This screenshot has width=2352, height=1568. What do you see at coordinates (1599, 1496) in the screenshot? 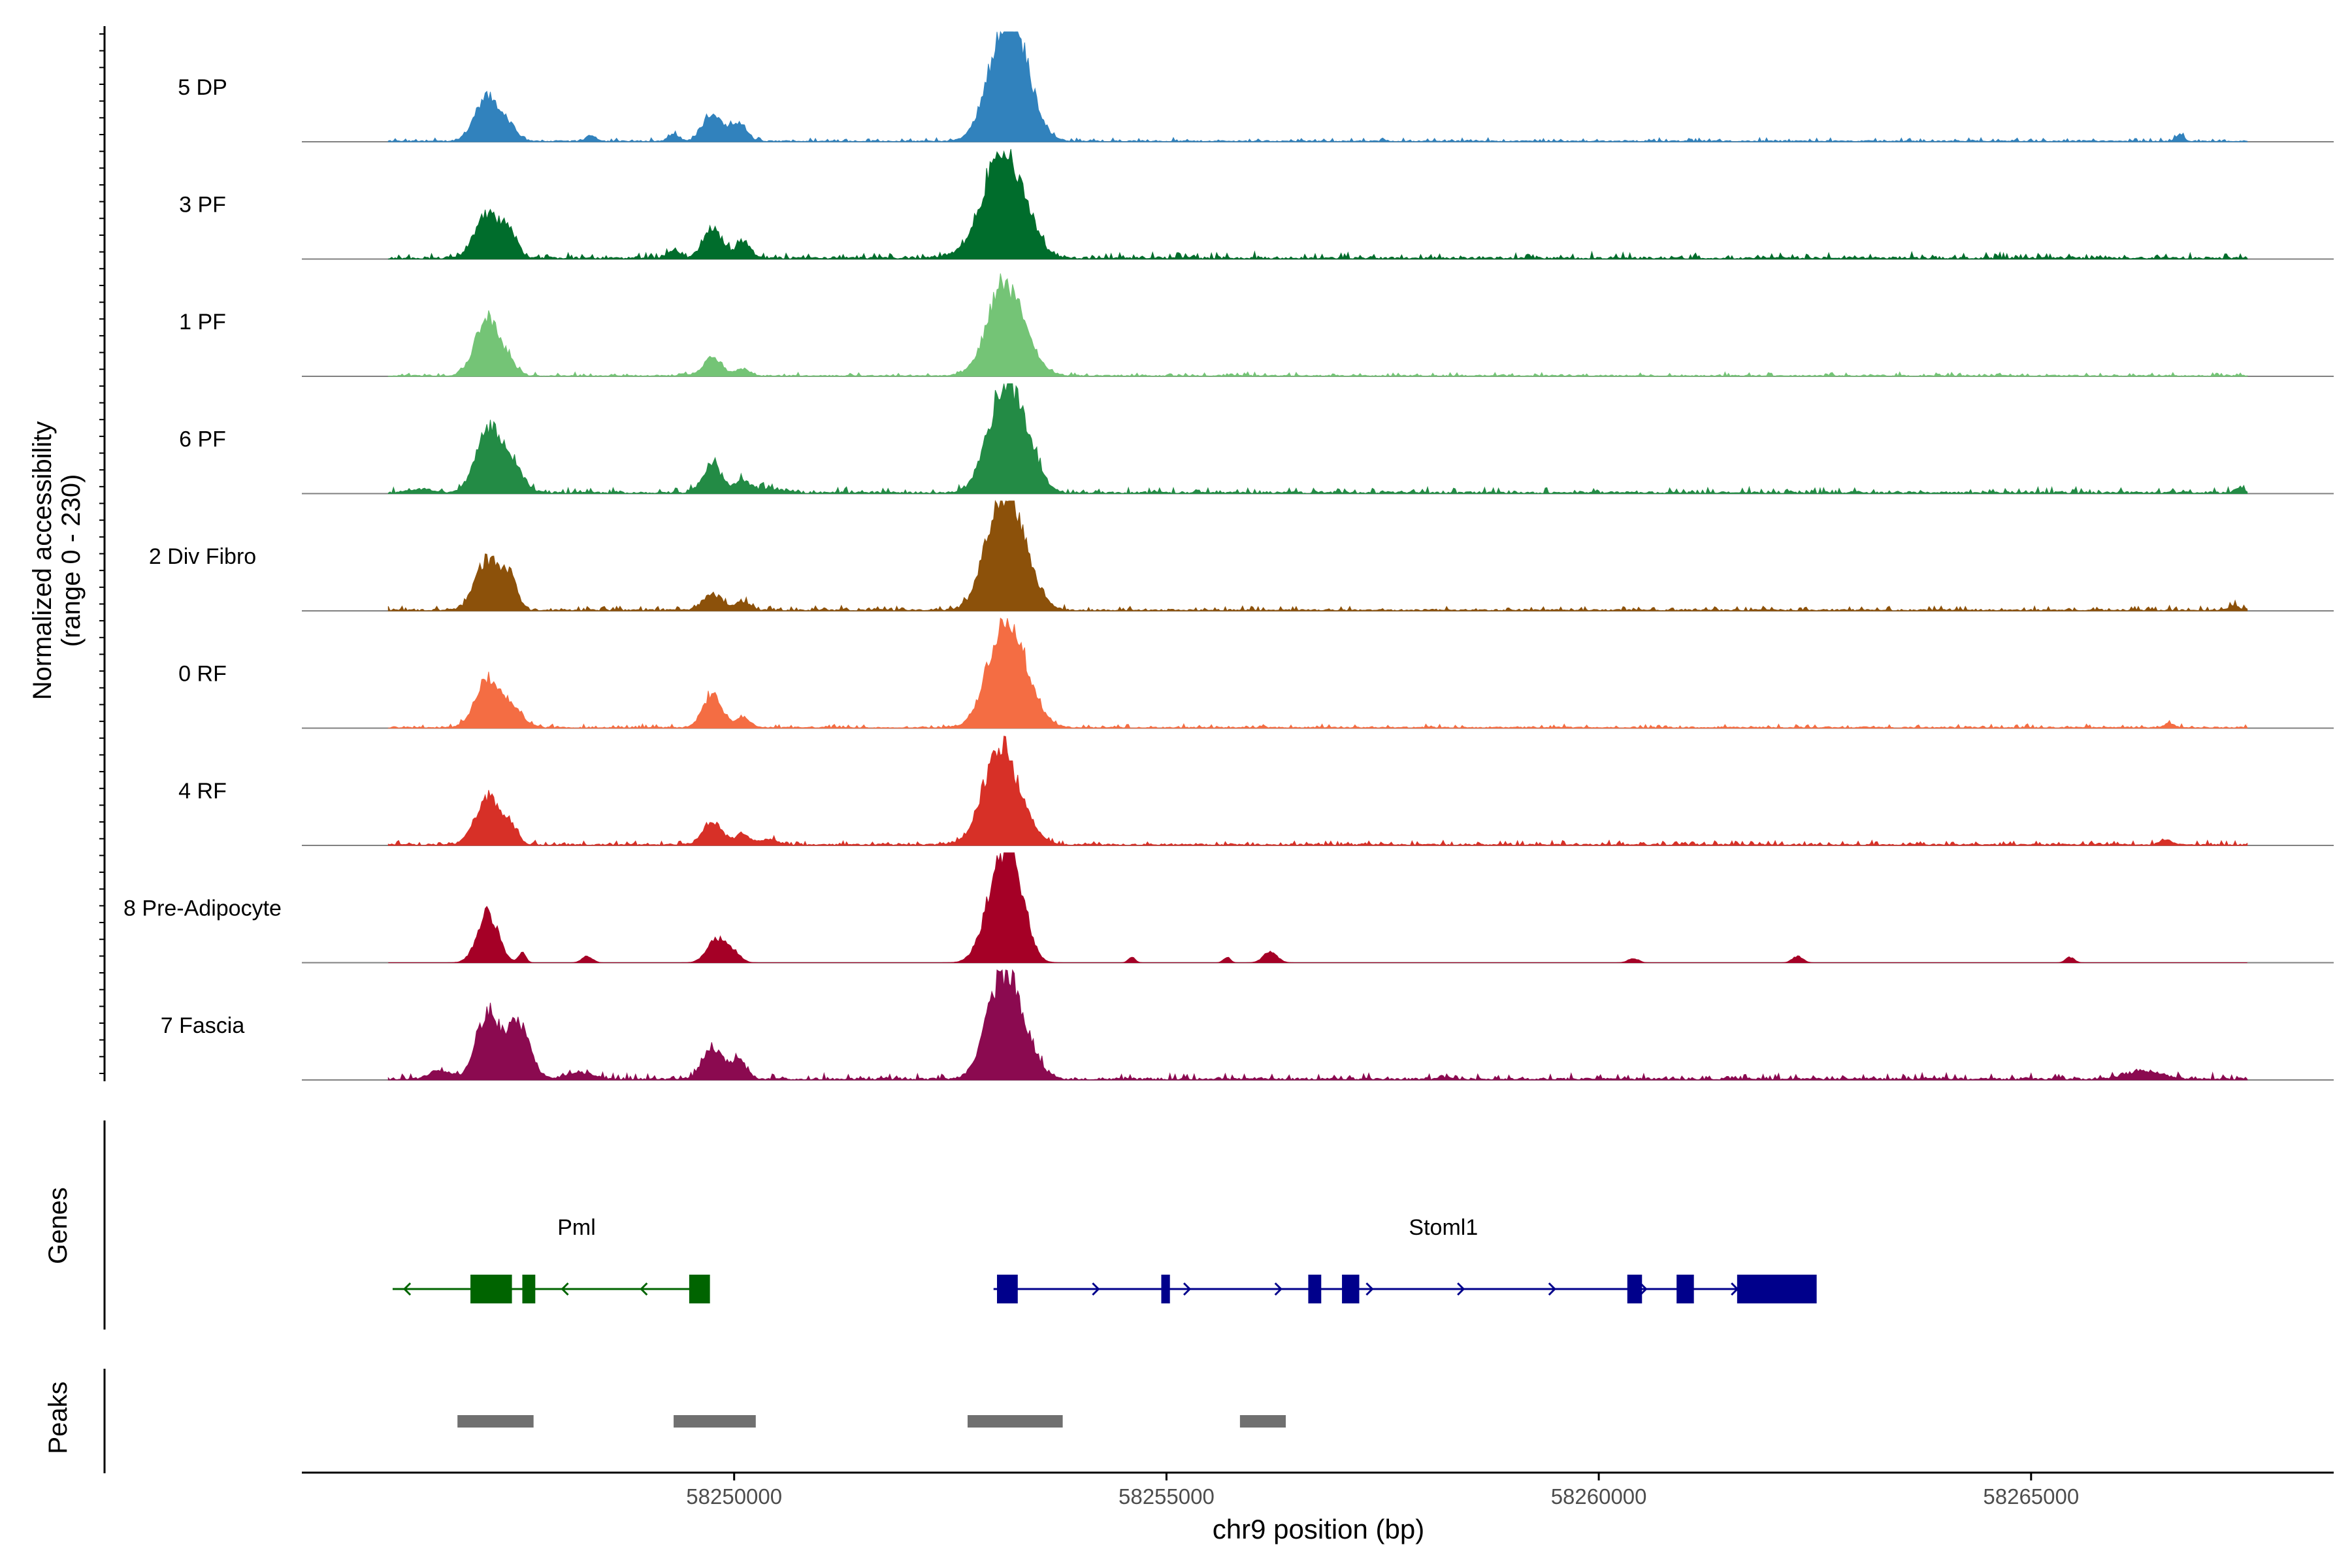
I see `x-tick-label: 58260000` at bounding box center [1599, 1496].